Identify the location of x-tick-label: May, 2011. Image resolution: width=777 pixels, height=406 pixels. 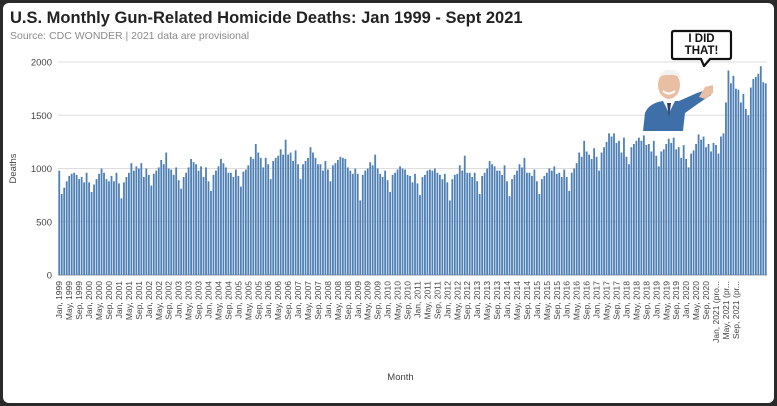
(427, 300).